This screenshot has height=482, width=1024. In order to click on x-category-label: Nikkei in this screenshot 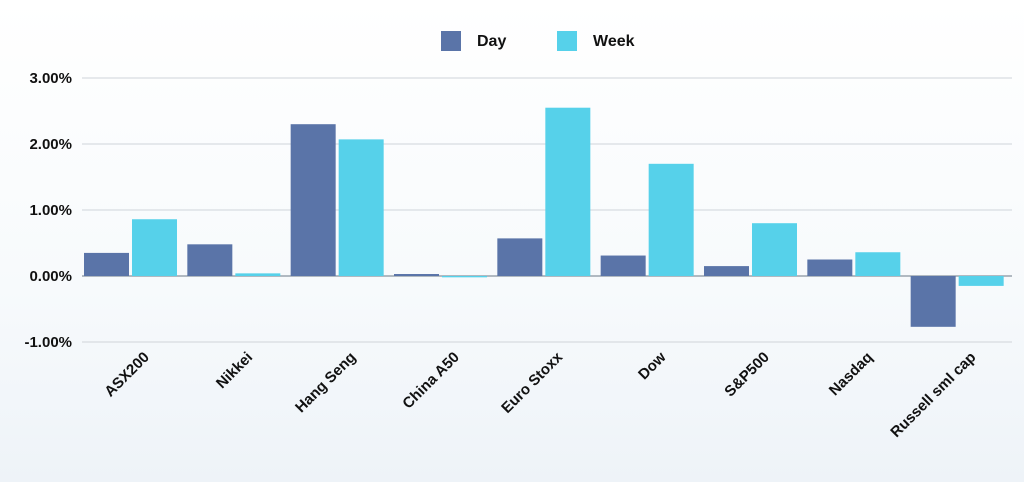, I will do `click(234, 370)`.